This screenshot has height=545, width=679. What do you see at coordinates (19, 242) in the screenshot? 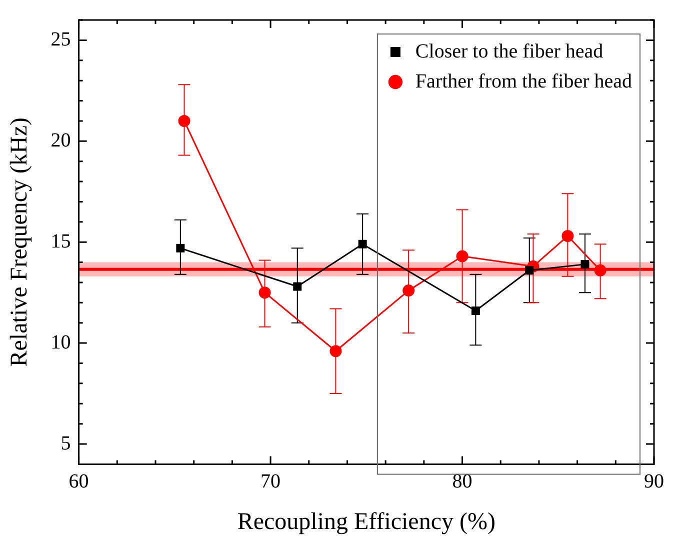
I see `y-axis-title: Relative Frequency (kHz)` at bounding box center [19, 242].